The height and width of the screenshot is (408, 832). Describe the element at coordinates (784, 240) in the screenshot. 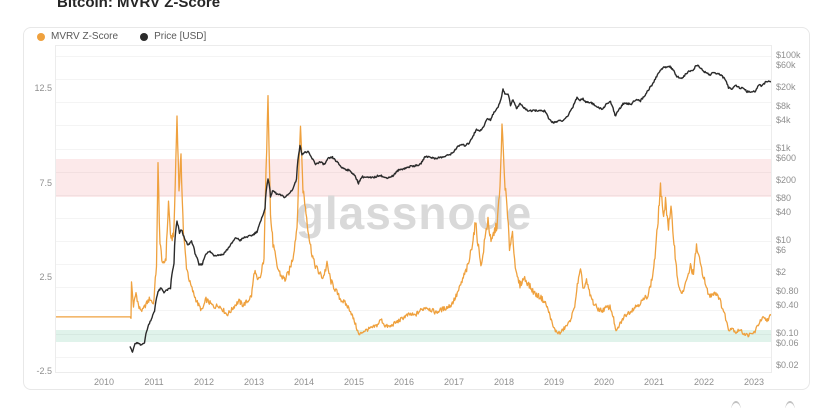

I see `right-axis-tick: $10` at that location.